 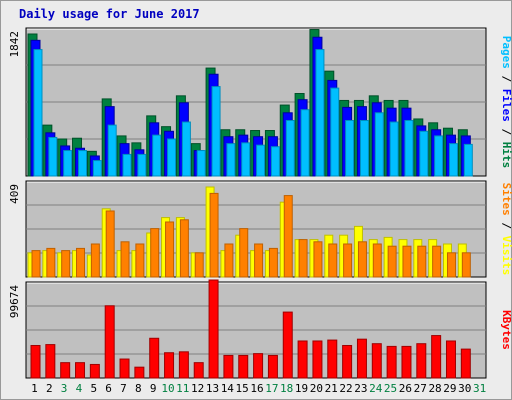 I want to click on day-label-14: 14, so click(x=228, y=388).